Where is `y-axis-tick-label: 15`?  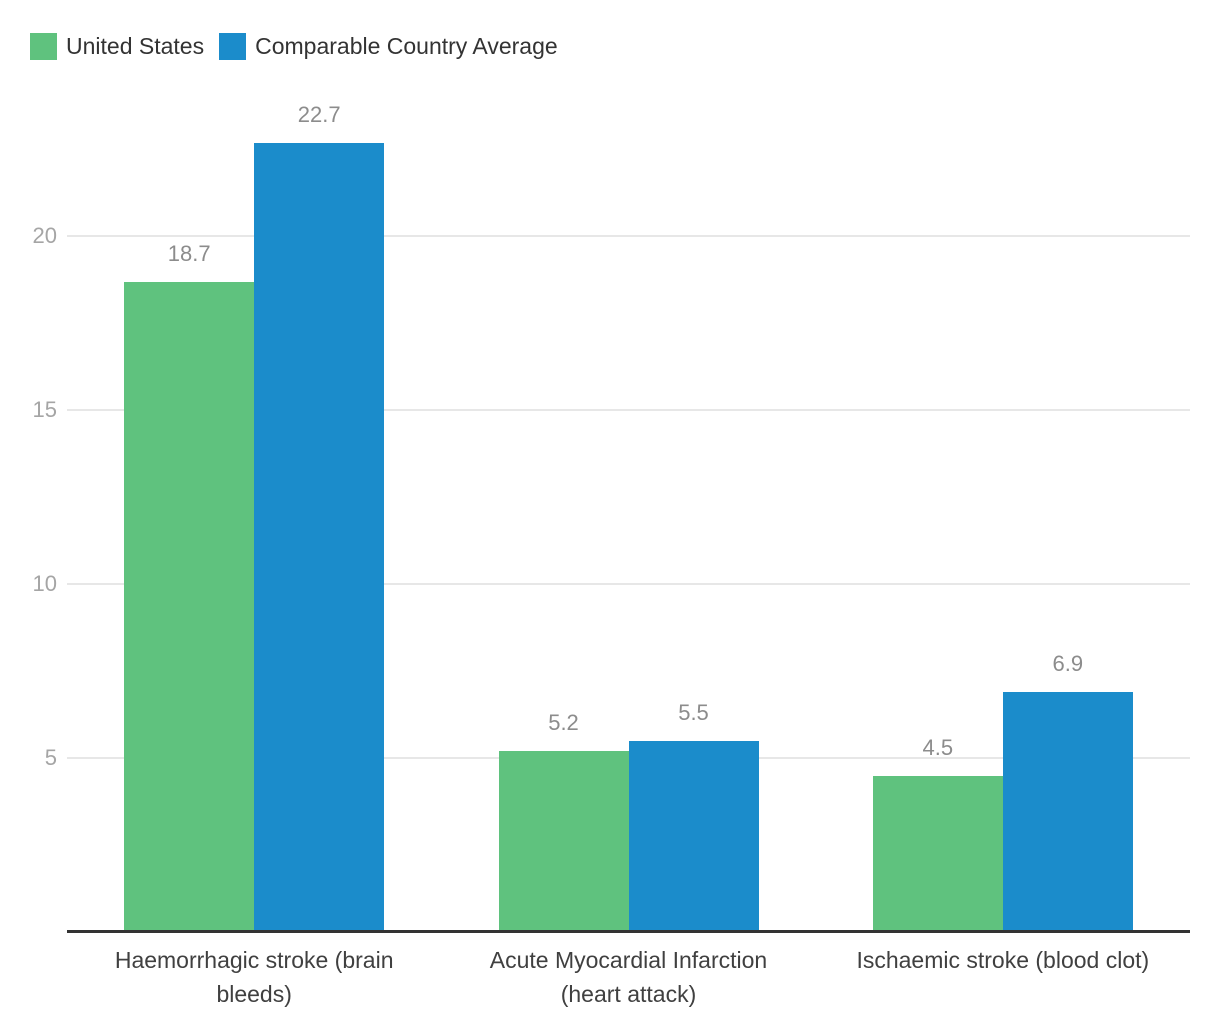
y-axis-tick-label: 15 is located at coordinates (44, 410).